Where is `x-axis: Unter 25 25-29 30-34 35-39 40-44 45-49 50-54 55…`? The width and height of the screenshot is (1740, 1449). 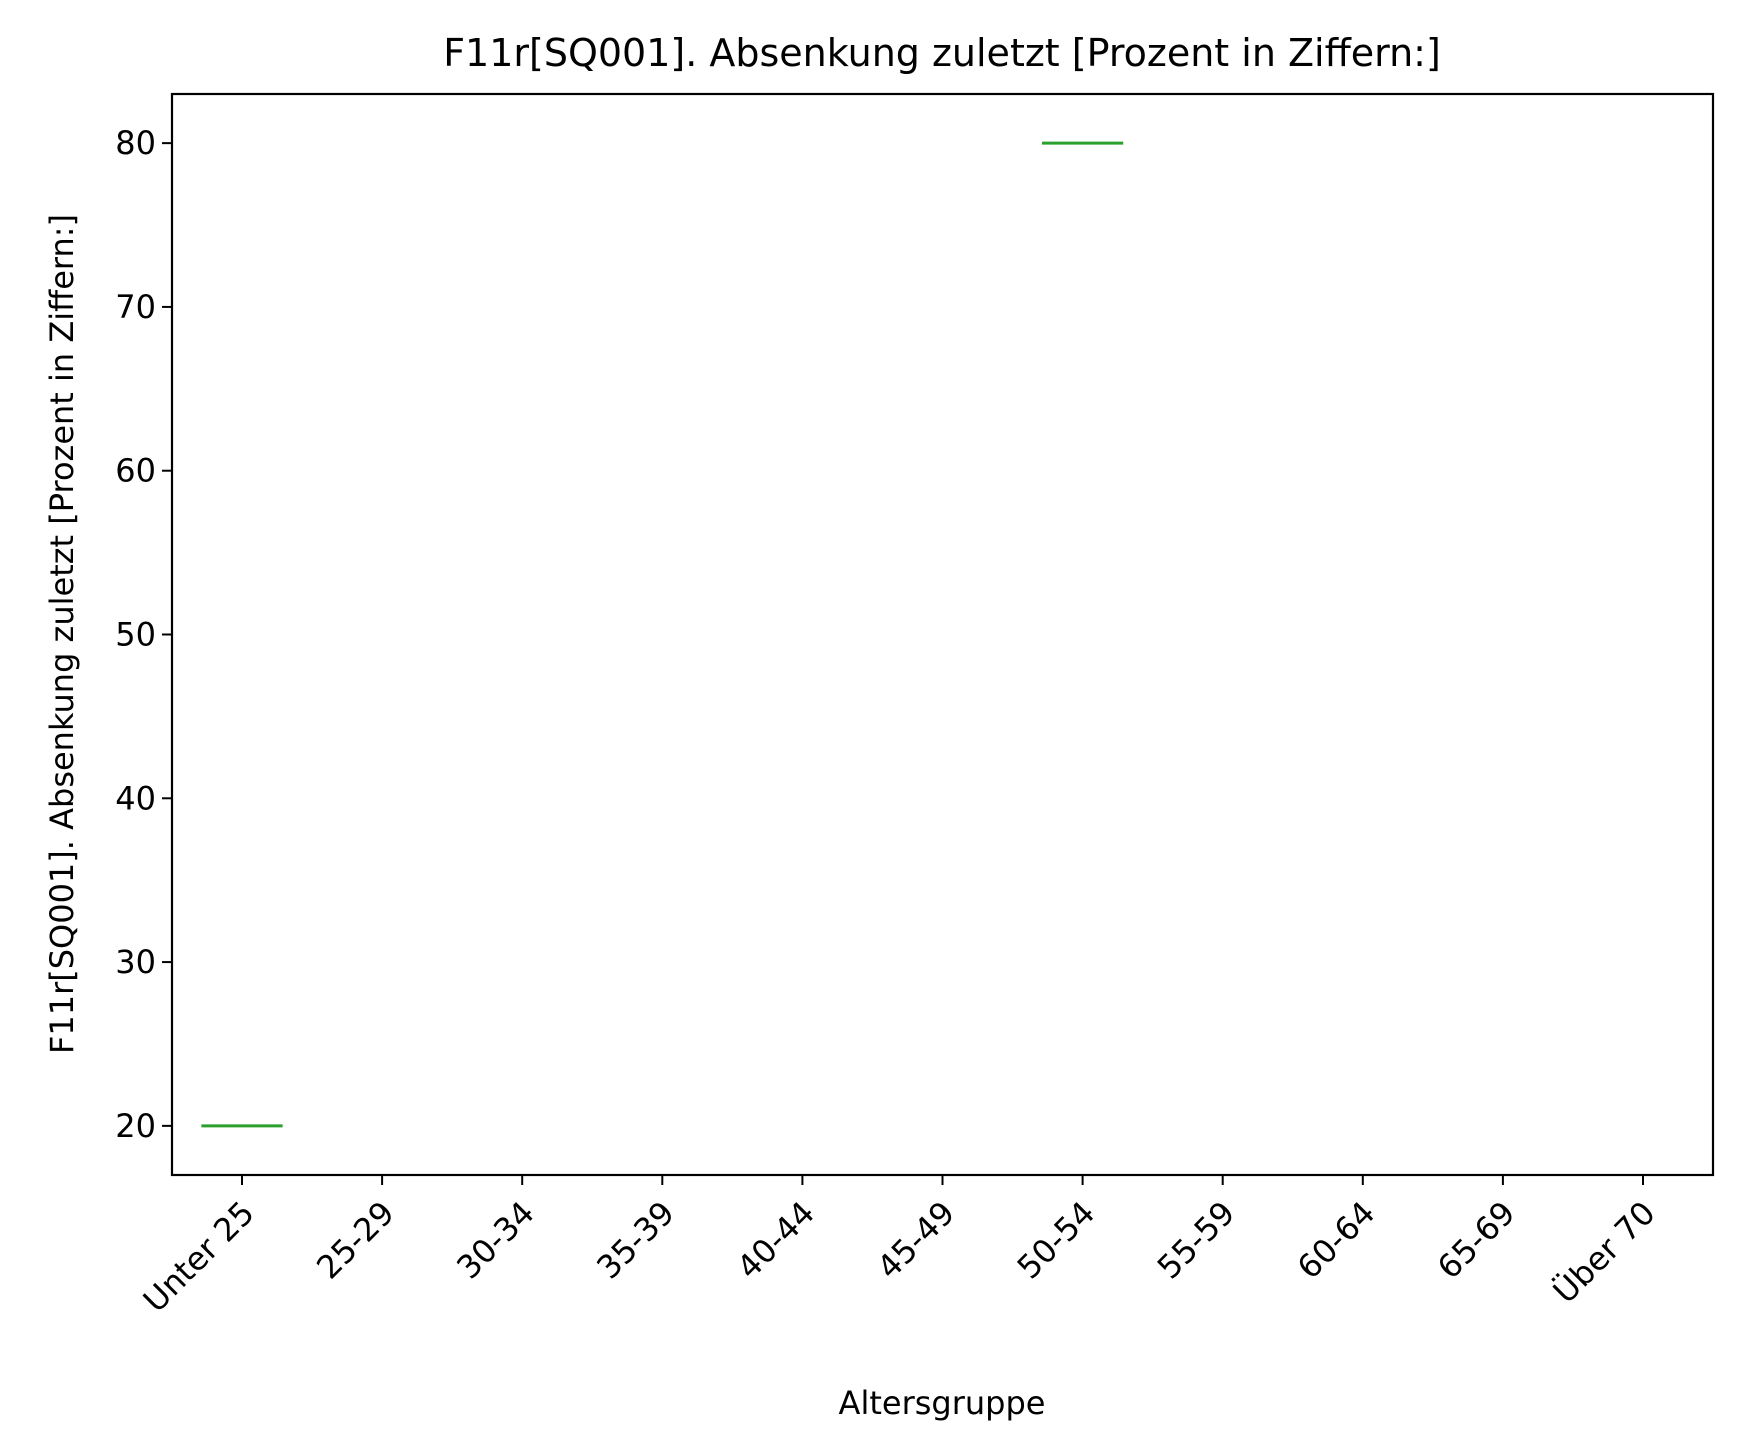 x-axis: Unter 25 25-29 30-34 35-39 40-44 45-49 50-54 55… is located at coordinates (899, 1247).